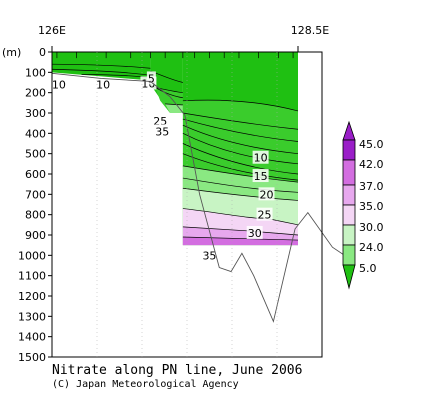 The height and width of the screenshot is (405, 430). I want to click on contour-label: 15, so click(261, 176).